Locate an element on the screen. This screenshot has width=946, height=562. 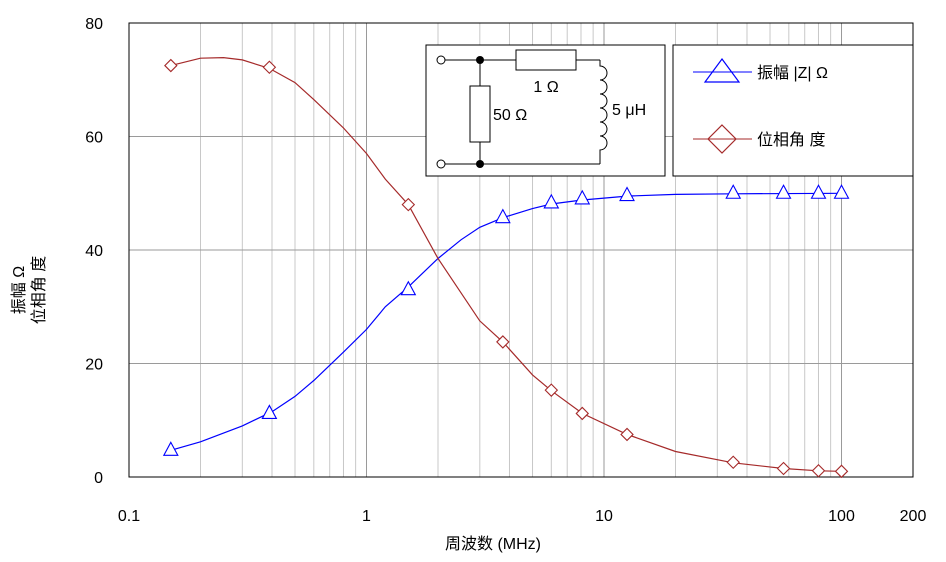
x-axis-title: 周波数 (MHz) is located at coordinates (493, 544).